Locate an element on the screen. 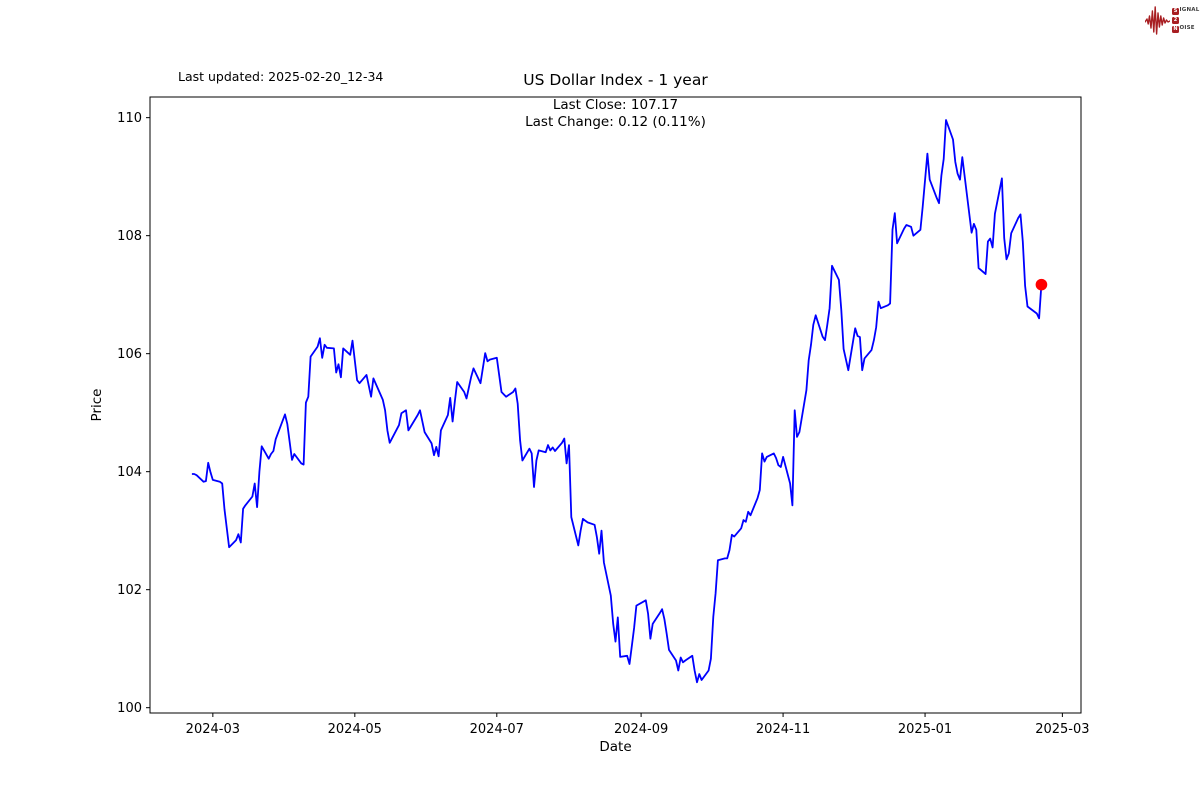  logo-letterbox-s: S is located at coordinates (1175, 11).